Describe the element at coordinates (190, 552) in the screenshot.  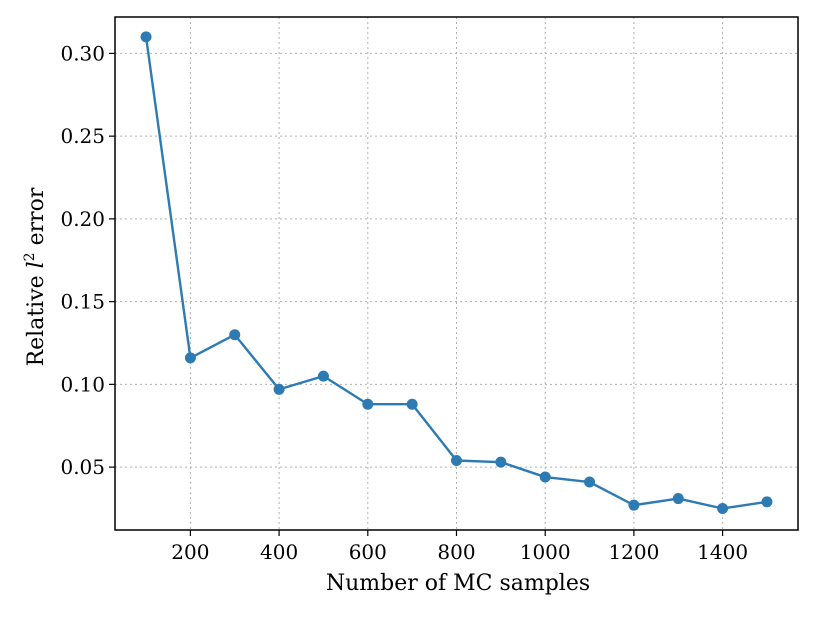
I see `x-tick-label: 200` at that location.